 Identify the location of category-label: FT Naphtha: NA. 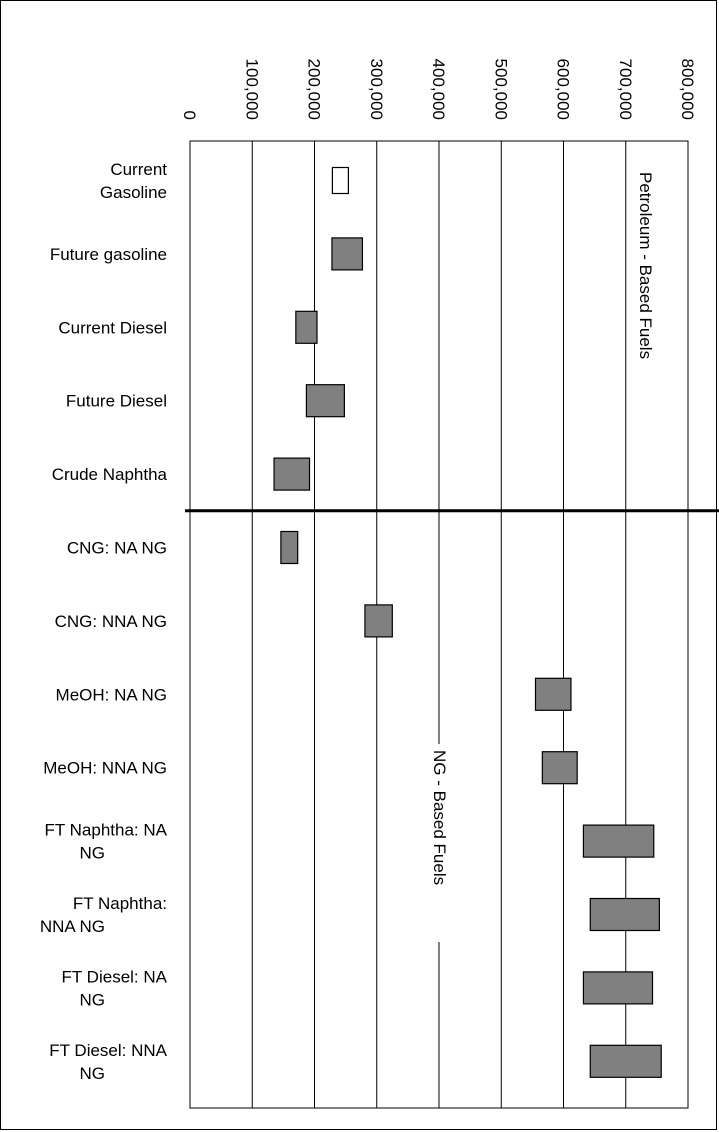
(105, 830).